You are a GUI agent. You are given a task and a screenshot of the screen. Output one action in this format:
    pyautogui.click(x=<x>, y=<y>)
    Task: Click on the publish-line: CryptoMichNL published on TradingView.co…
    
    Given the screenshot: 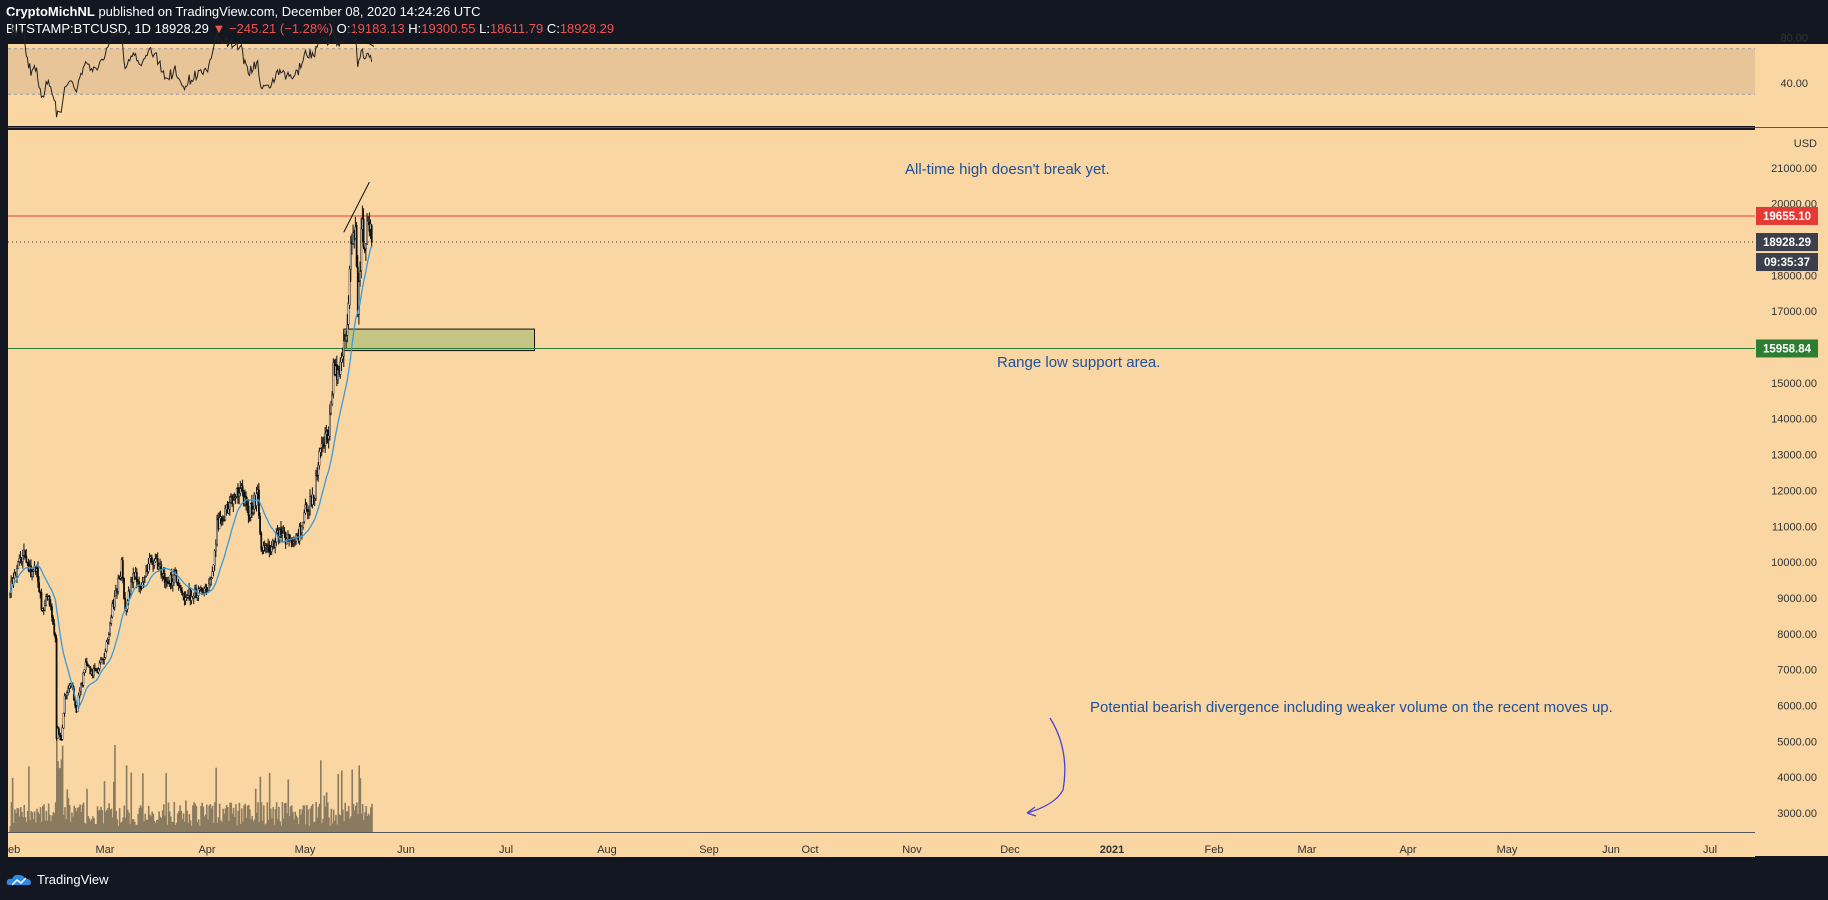 What is the action you would take?
    pyautogui.click(x=243, y=11)
    